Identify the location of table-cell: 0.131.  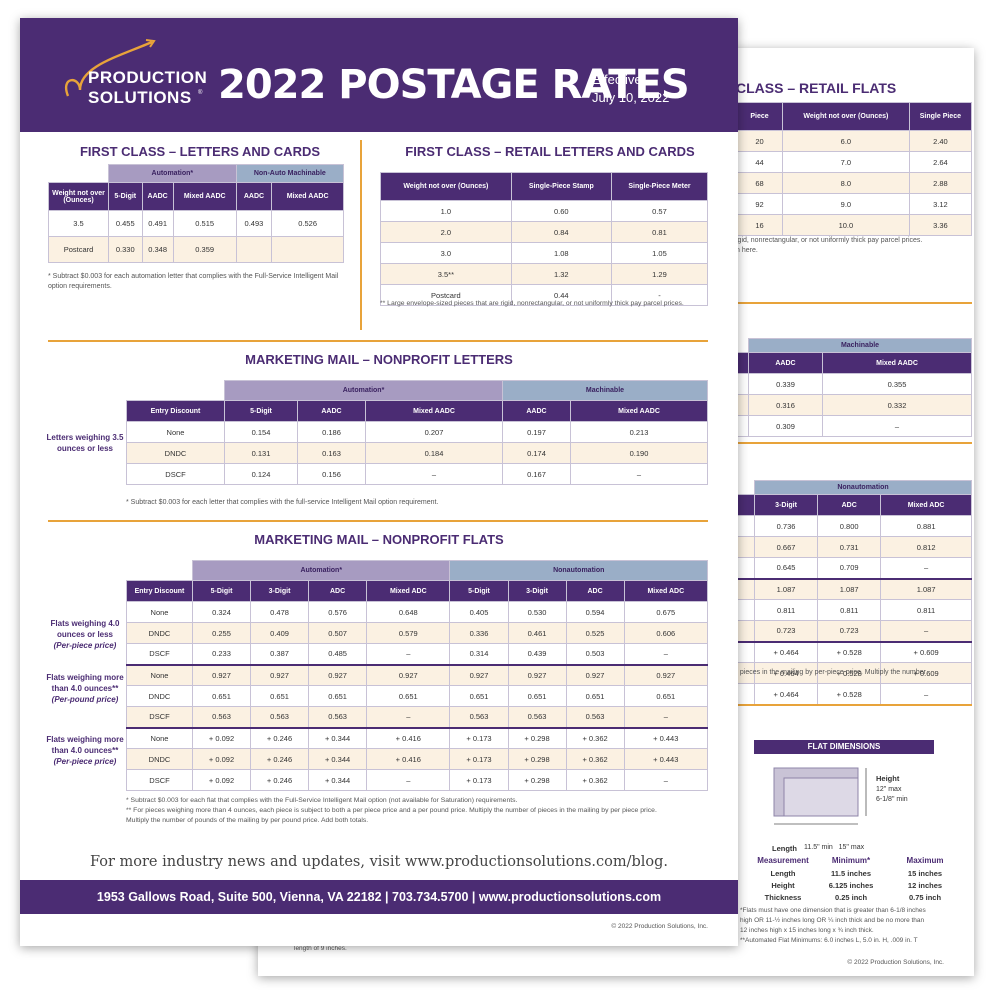
(261, 453).